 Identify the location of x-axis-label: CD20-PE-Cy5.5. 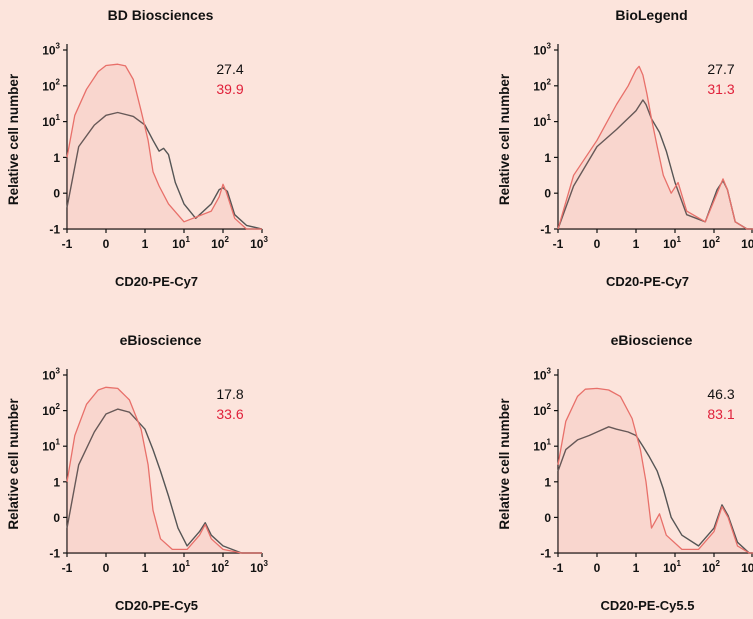
(648, 605).